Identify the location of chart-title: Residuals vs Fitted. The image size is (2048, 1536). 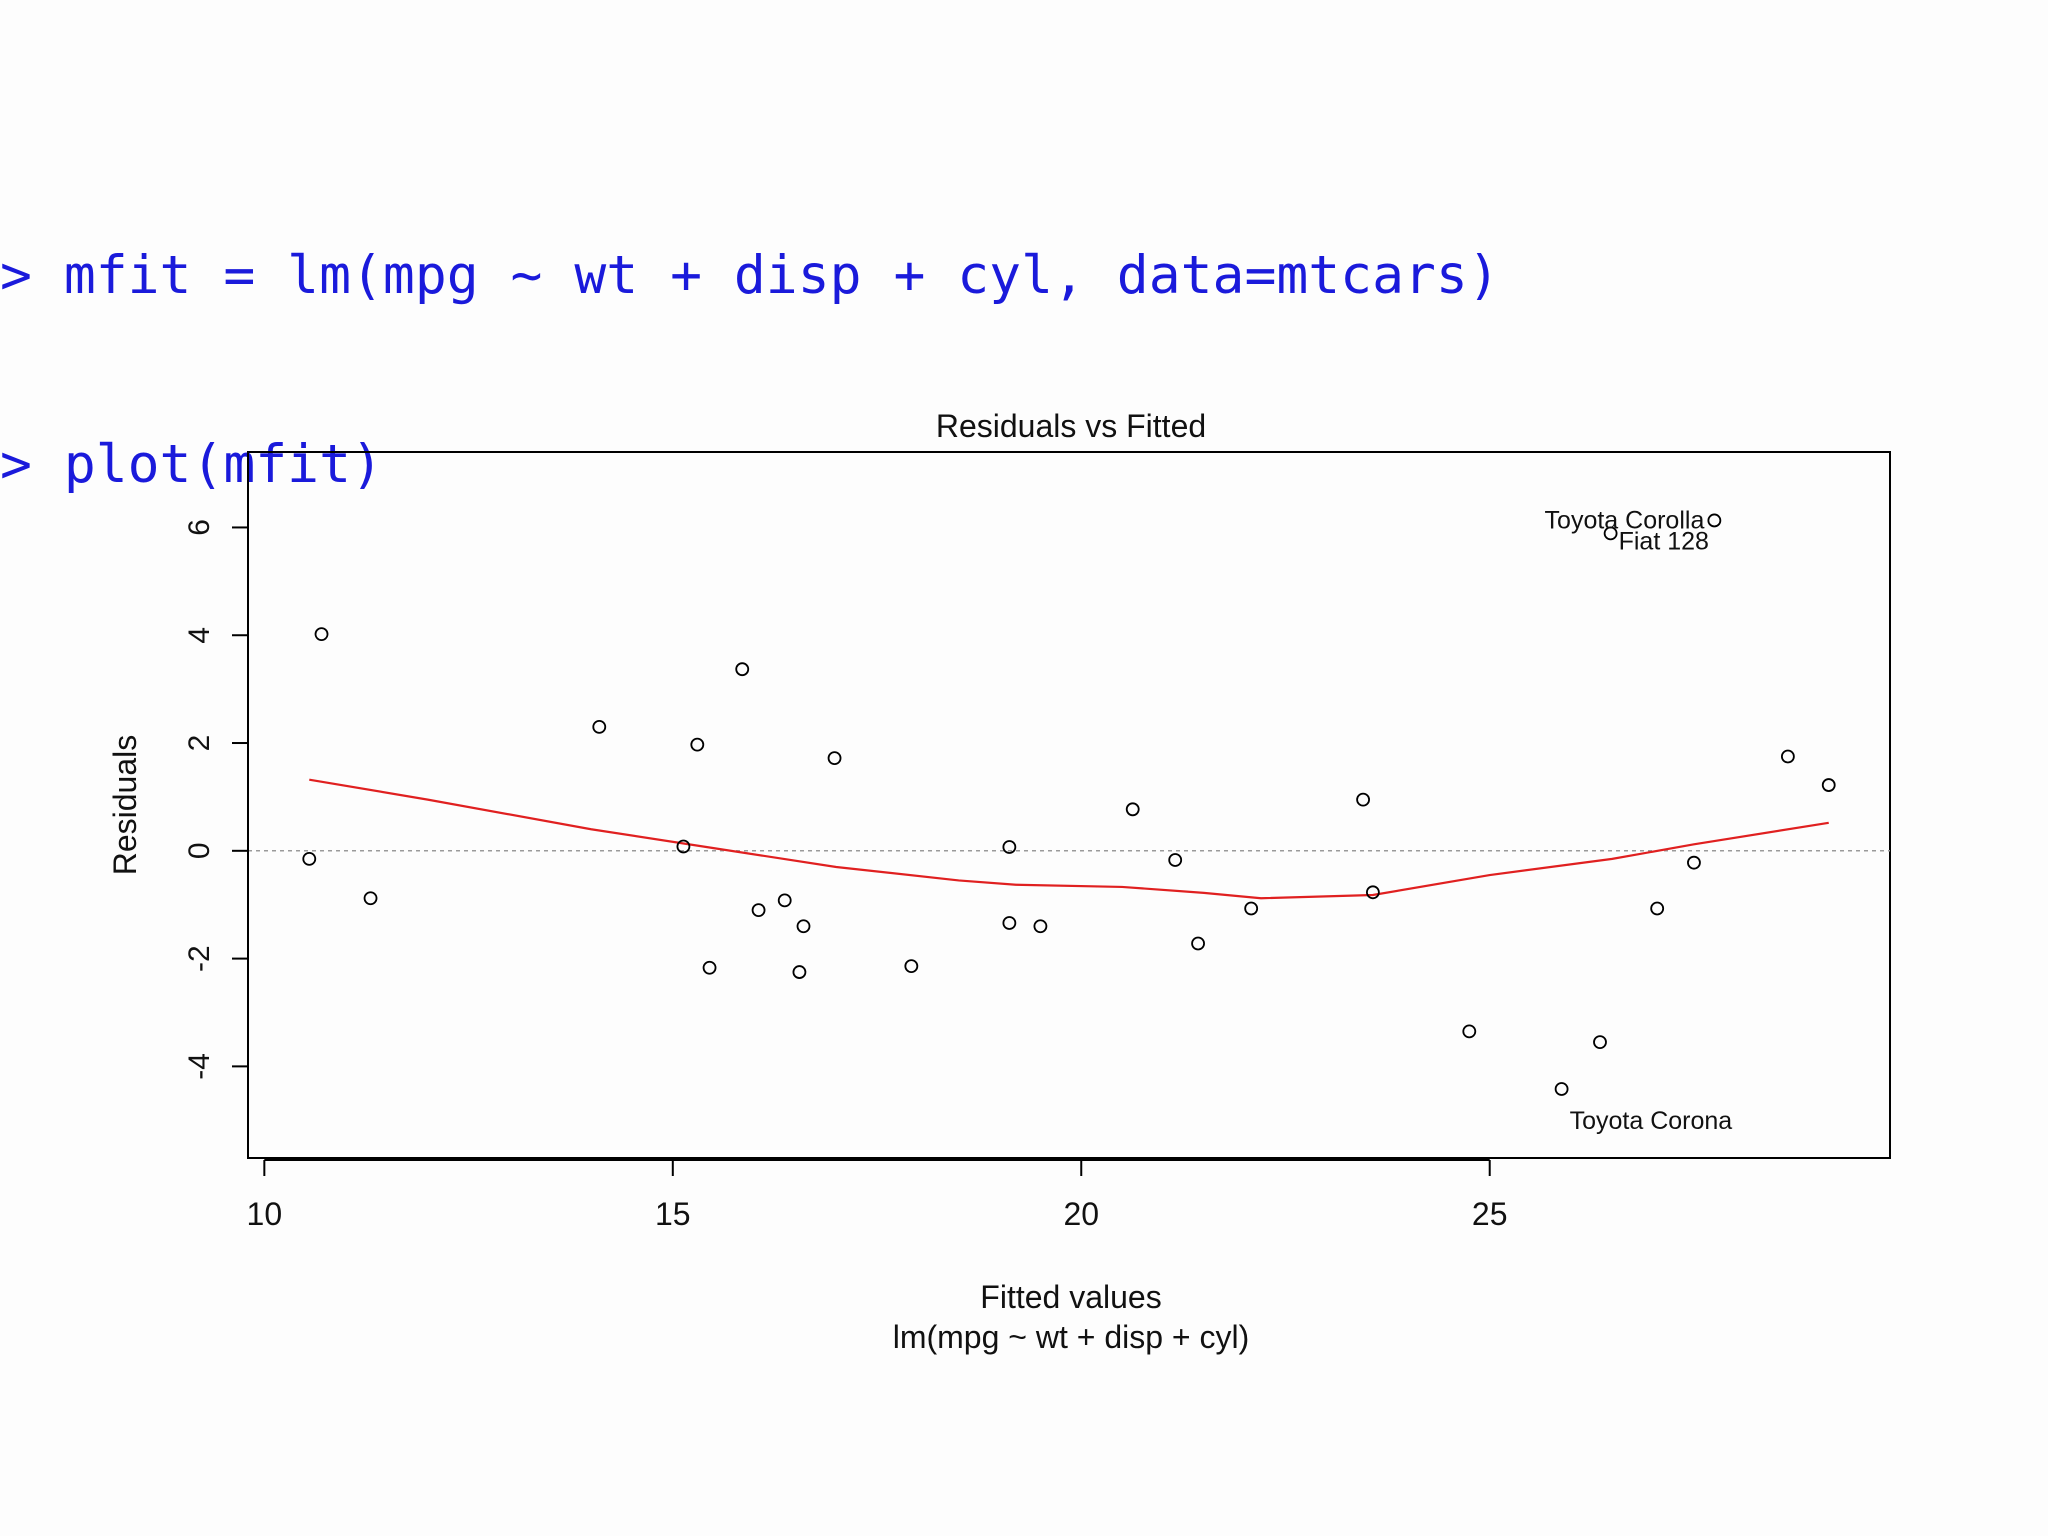
(1071, 426).